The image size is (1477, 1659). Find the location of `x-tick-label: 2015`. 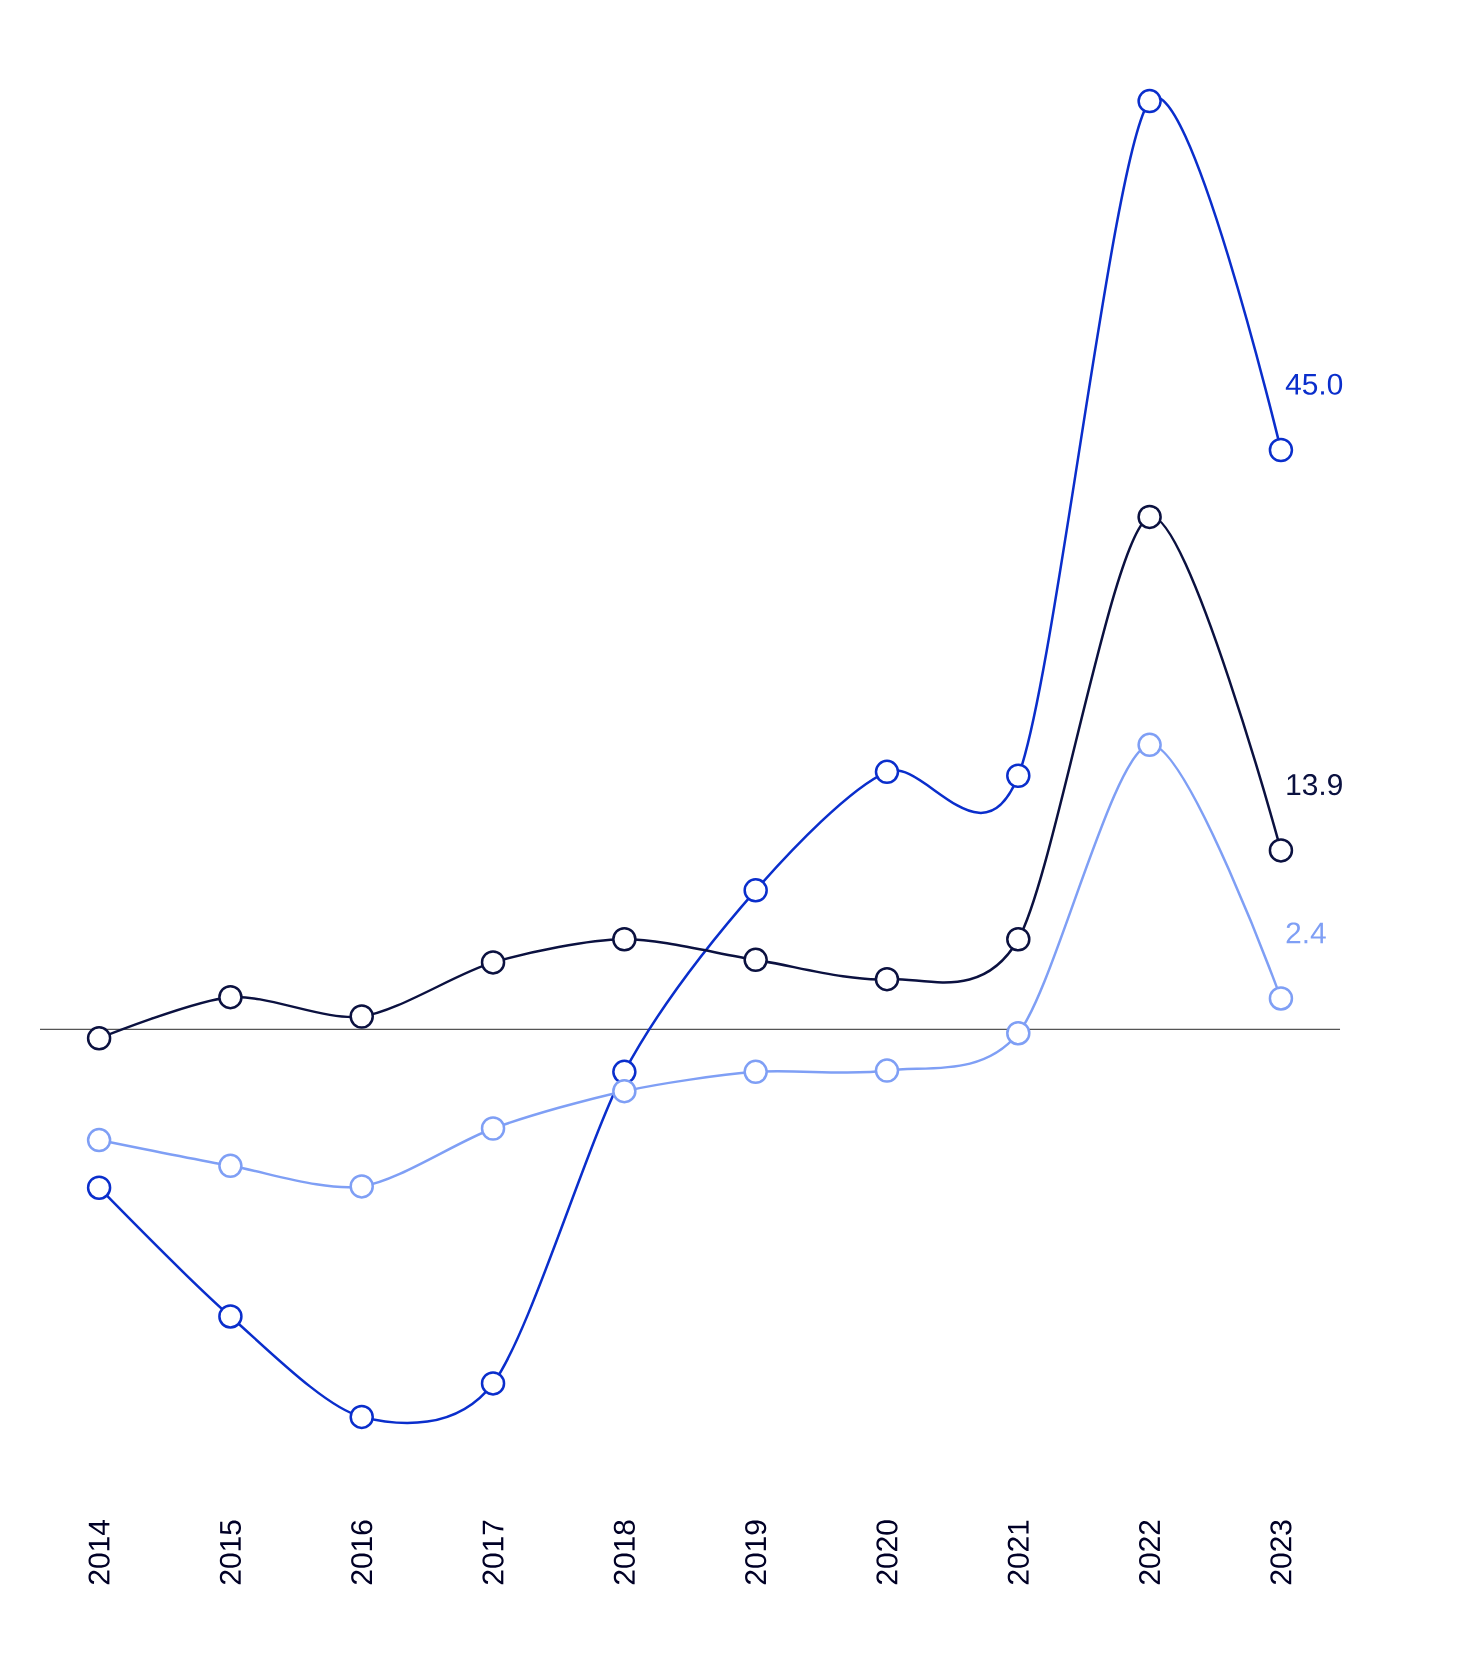

x-tick-label: 2015 is located at coordinates (230, 1552).